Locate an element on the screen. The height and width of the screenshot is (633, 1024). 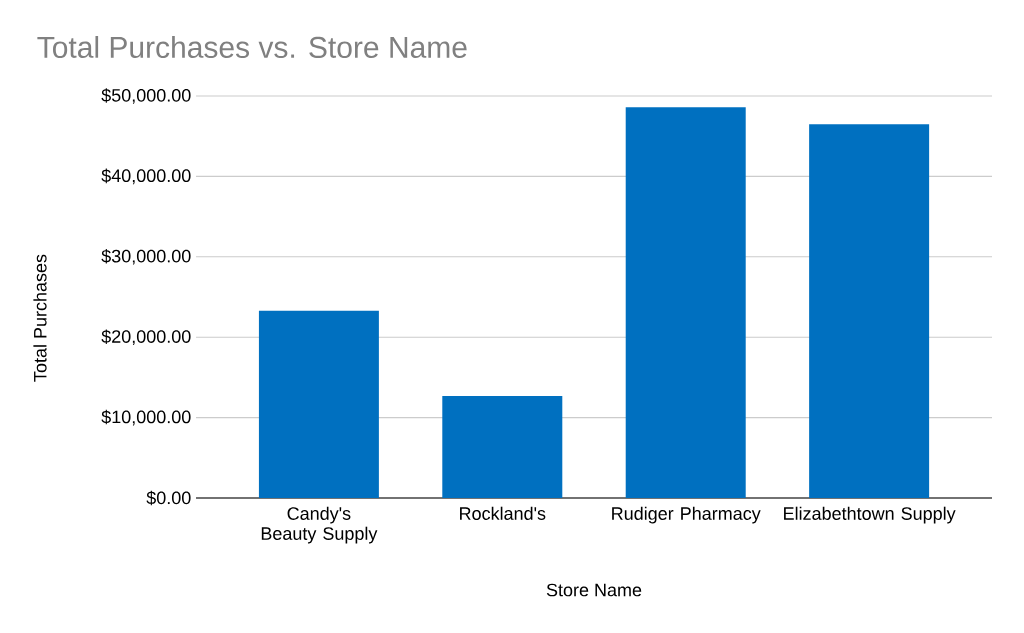
y-axis-title: Total Purchases is located at coordinates (40, 318).